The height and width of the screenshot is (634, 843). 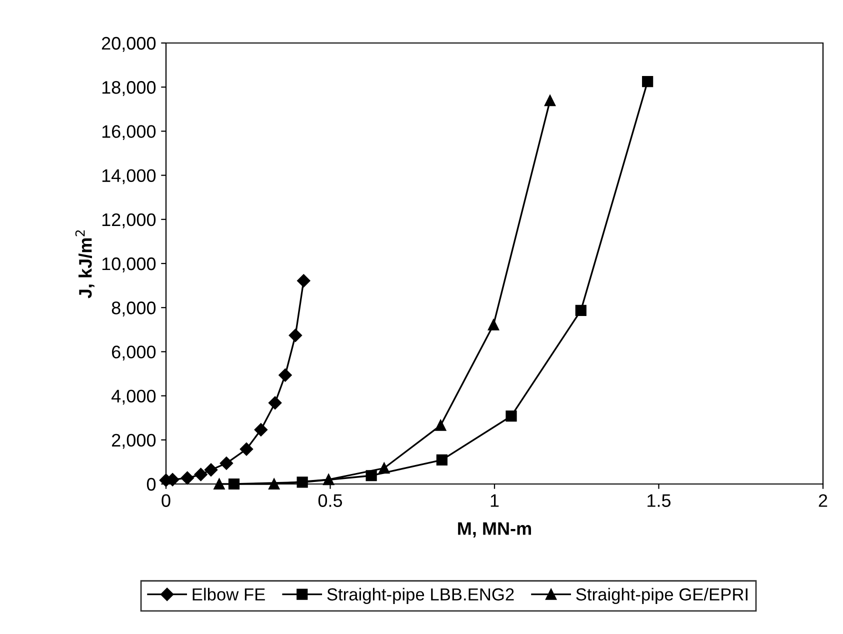 What do you see at coordinates (659, 500) in the screenshot?
I see `x-tick-label: 1.5` at bounding box center [659, 500].